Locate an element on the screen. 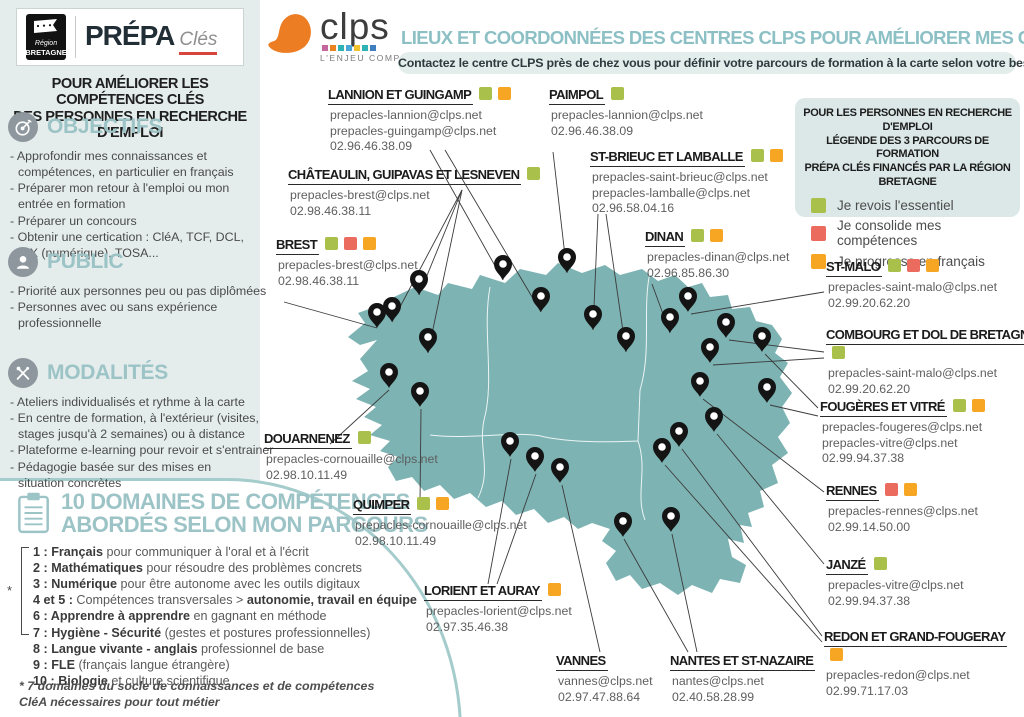 Image resolution: width=1024 pixels, height=717 pixels. center-name: CHÂTEAULIN, GUIPAVAS ET LESNEVEN is located at coordinates (405, 176).